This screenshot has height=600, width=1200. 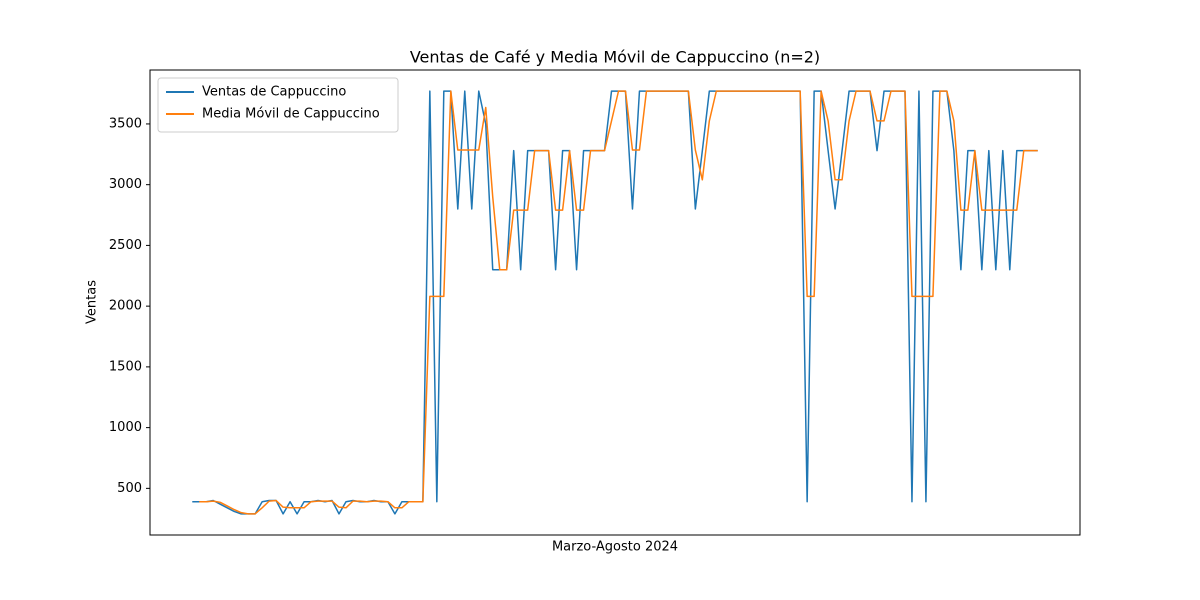 I want to click on legend-label: Ventas de Cappuccino, so click(x=274, y=92).